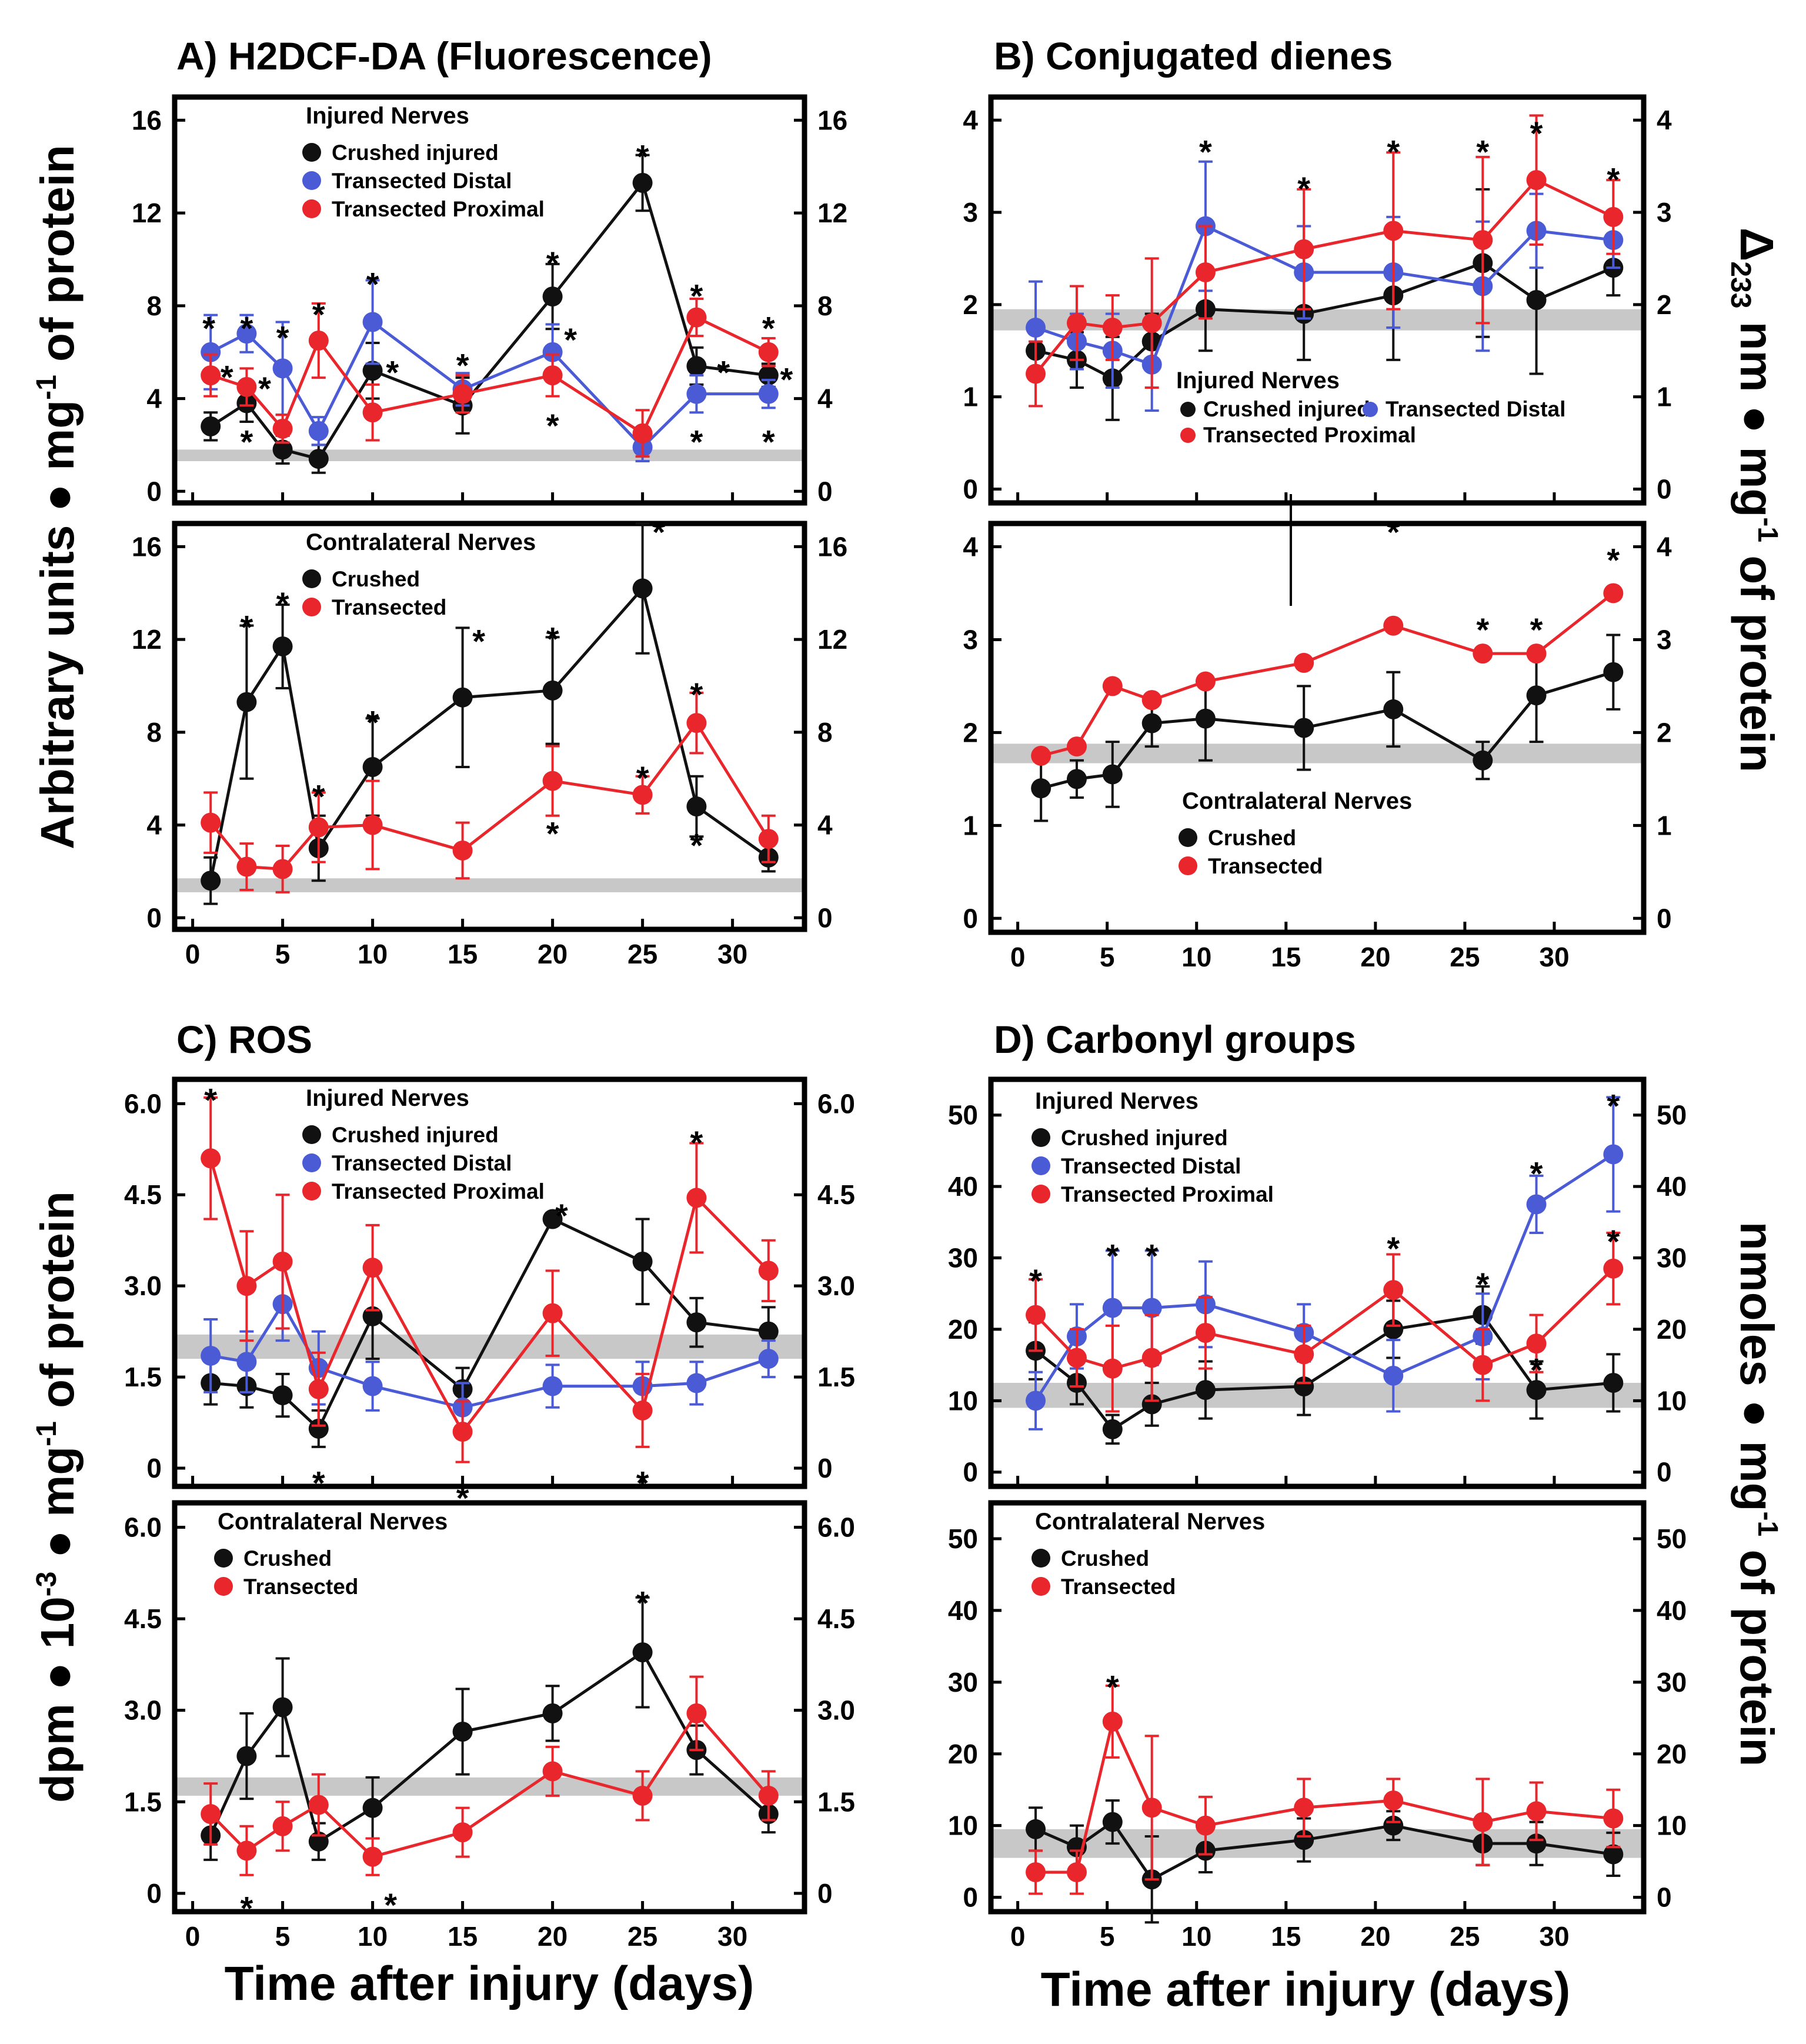  Describe the element at coordinates (832, 120) in the screenshot. I see `ytick-label-right: 16` at that location.